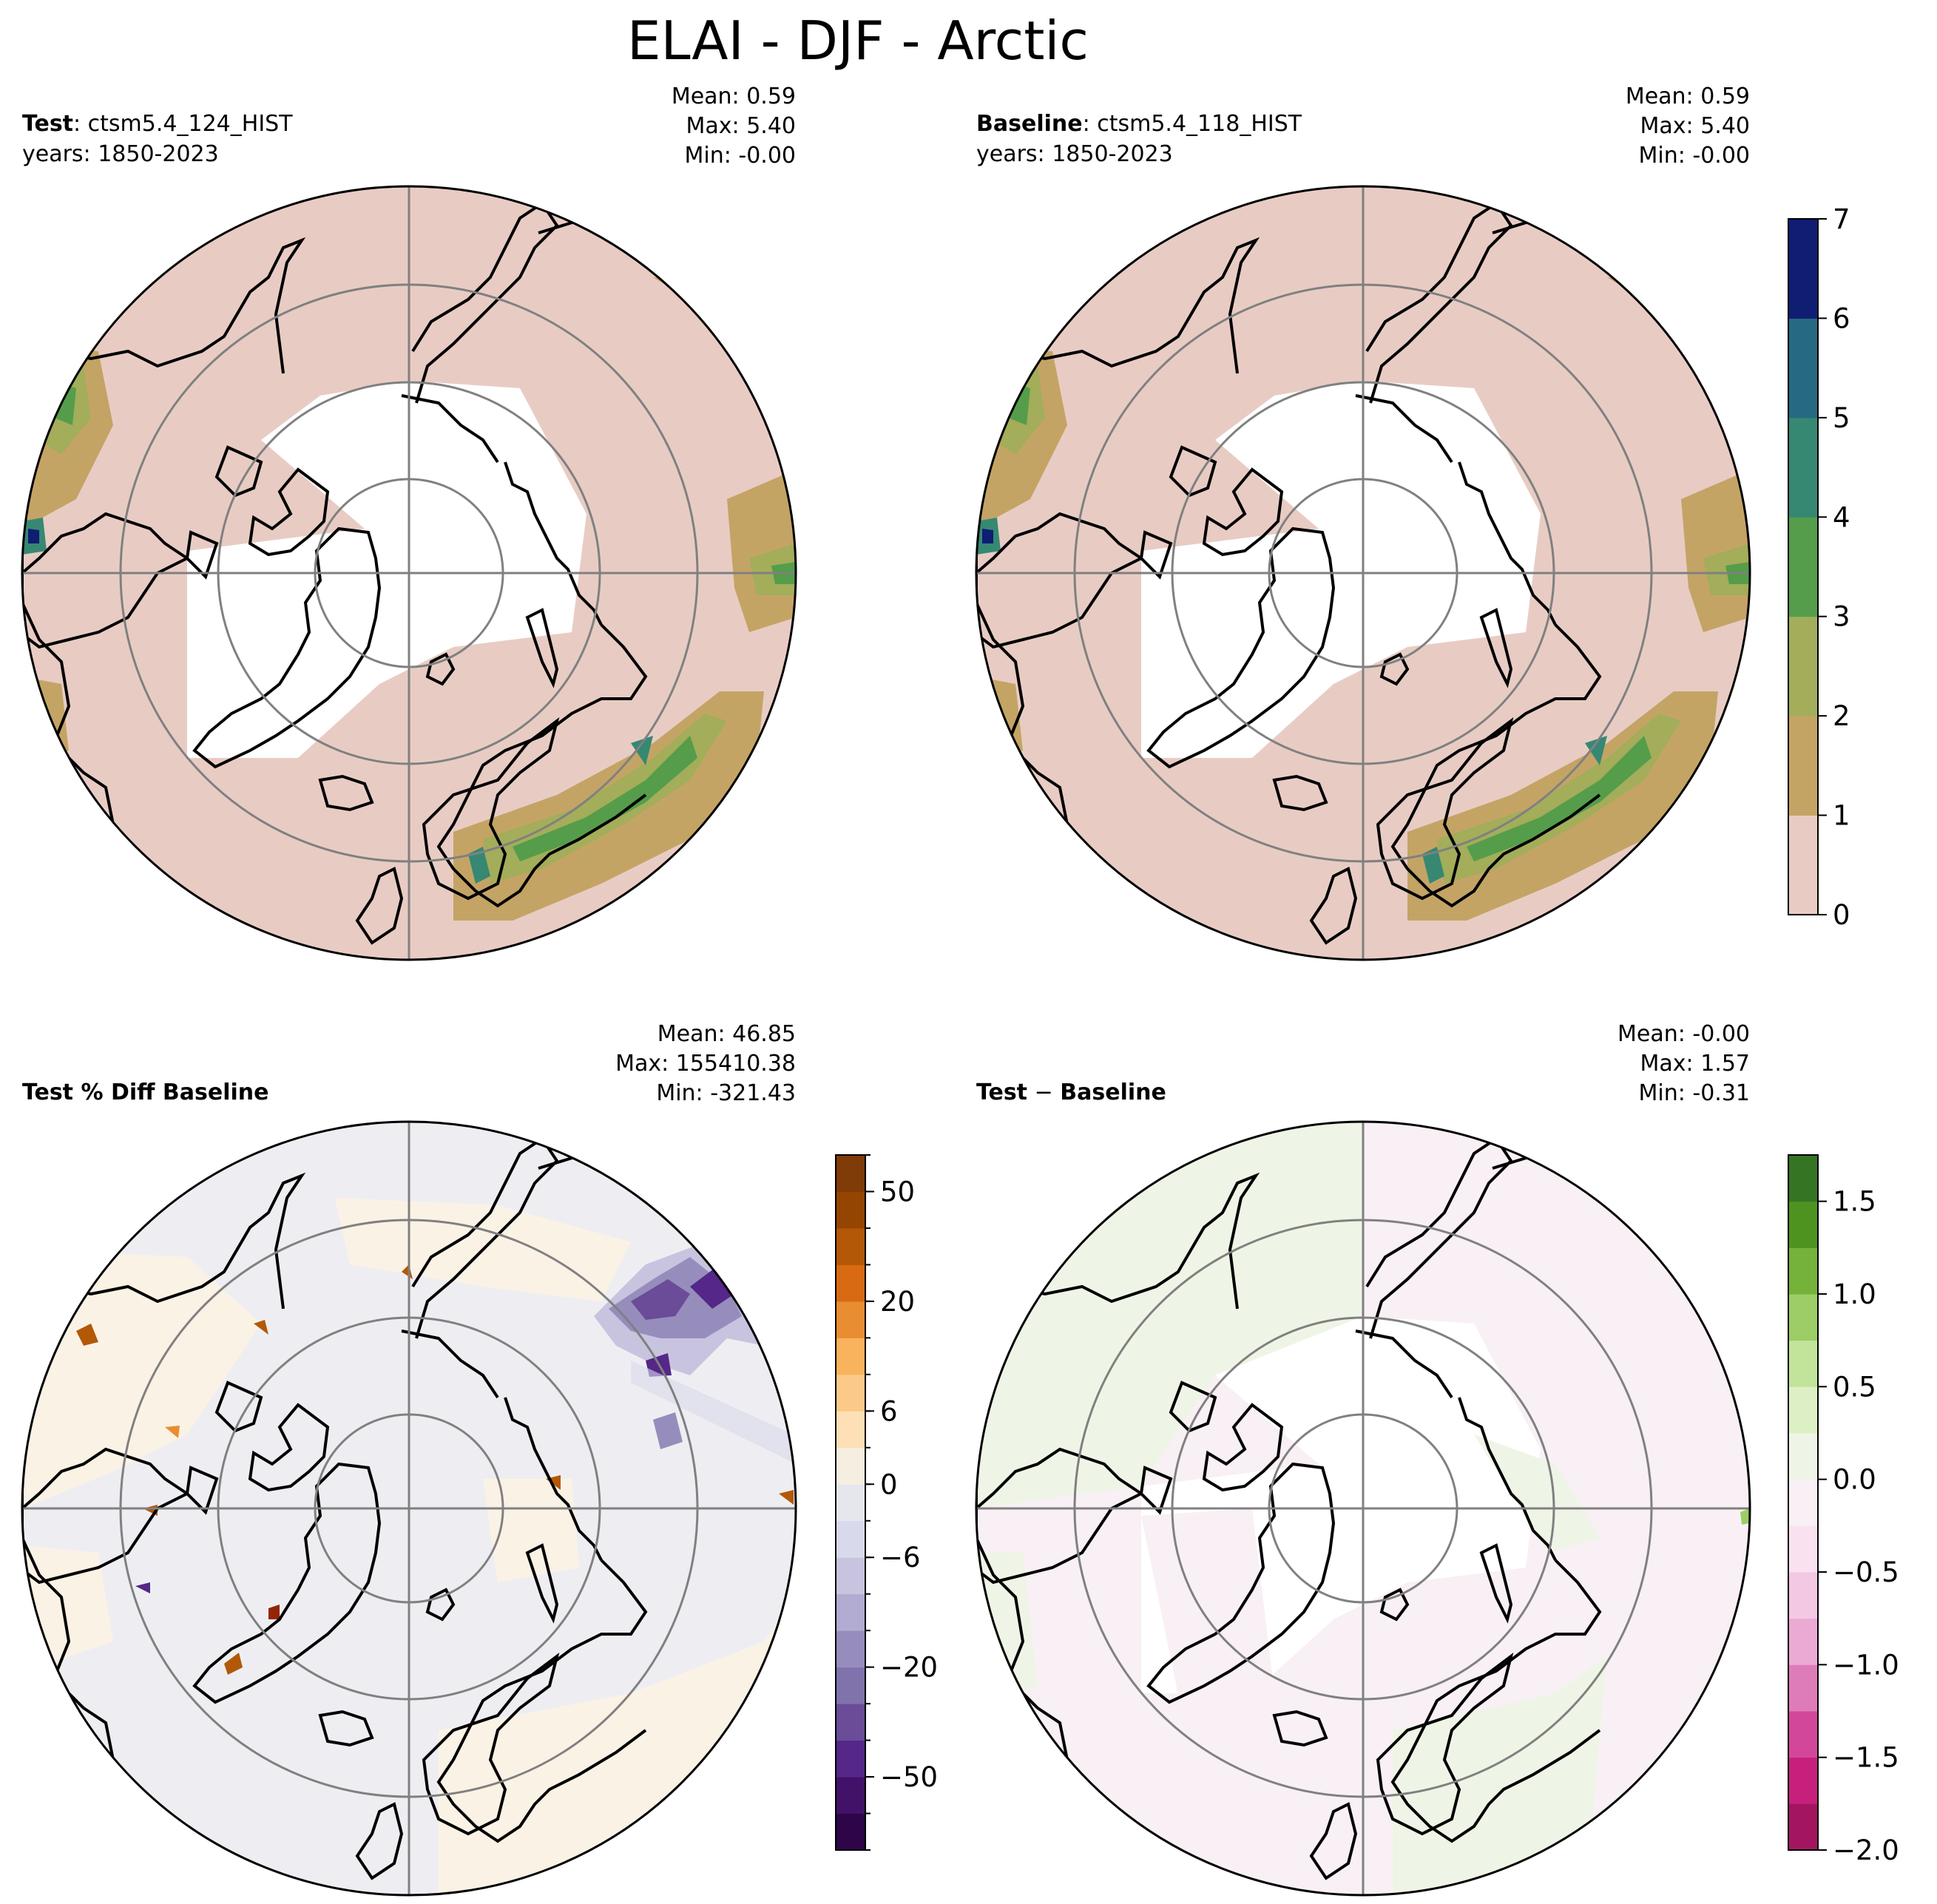 This screenshot has width=1937, height=1904. Describe the element at coordinates (909, 1668) in the screenshot. I see `pctdiff-colorbar-tick-label: −20` at that location.